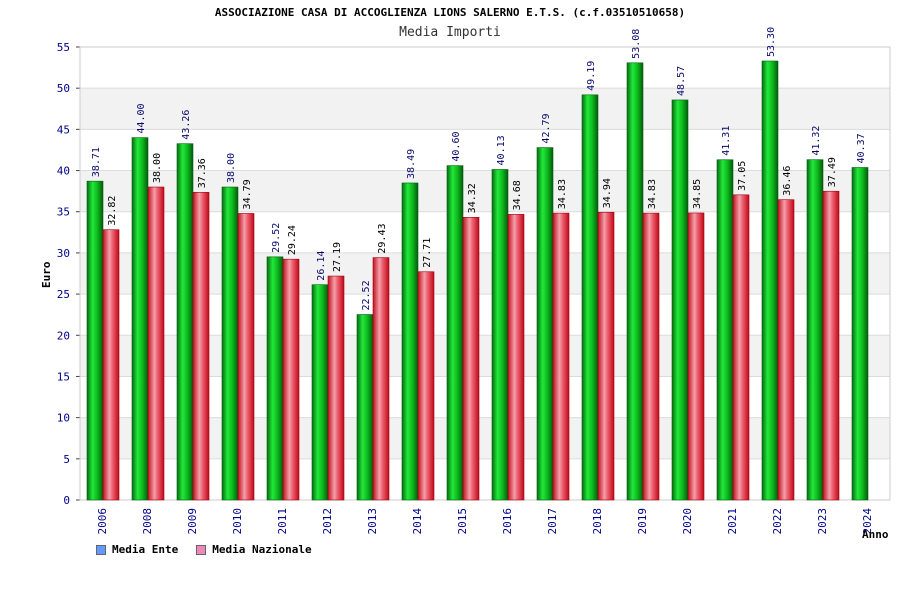 The image size is (900, 600). What do you see at coordinates (63, 171) in the screenshot?
I see `y-tick-label: 40` at bounding box center [63, 171].